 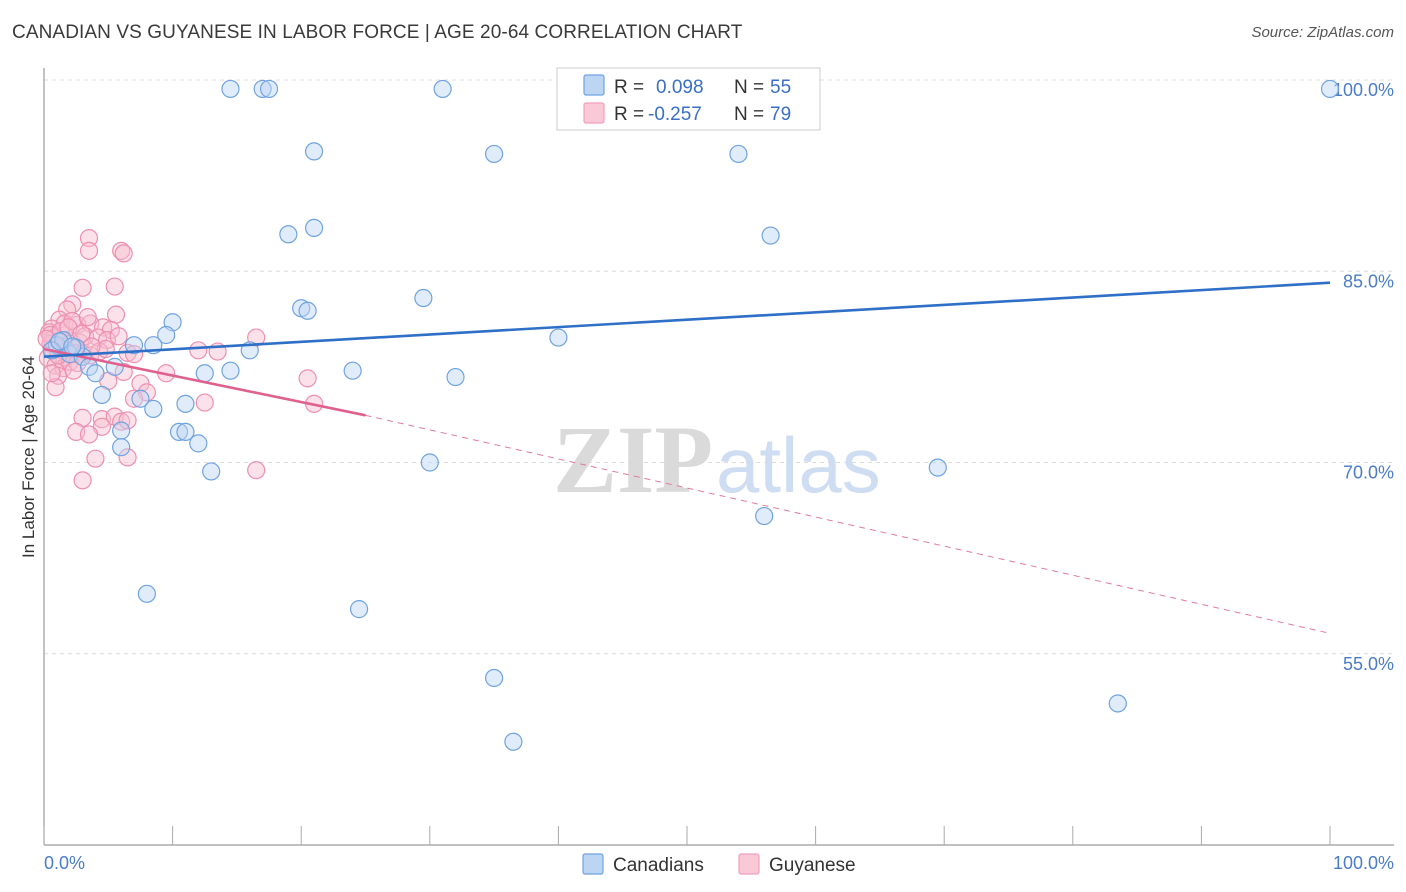 What do you see at coordinates (1363, 377) in the screenshot?
I see `y-tick-labels: 55.0% 70.0% 85.0% 100.0%` at bounding box center [1363, 377].